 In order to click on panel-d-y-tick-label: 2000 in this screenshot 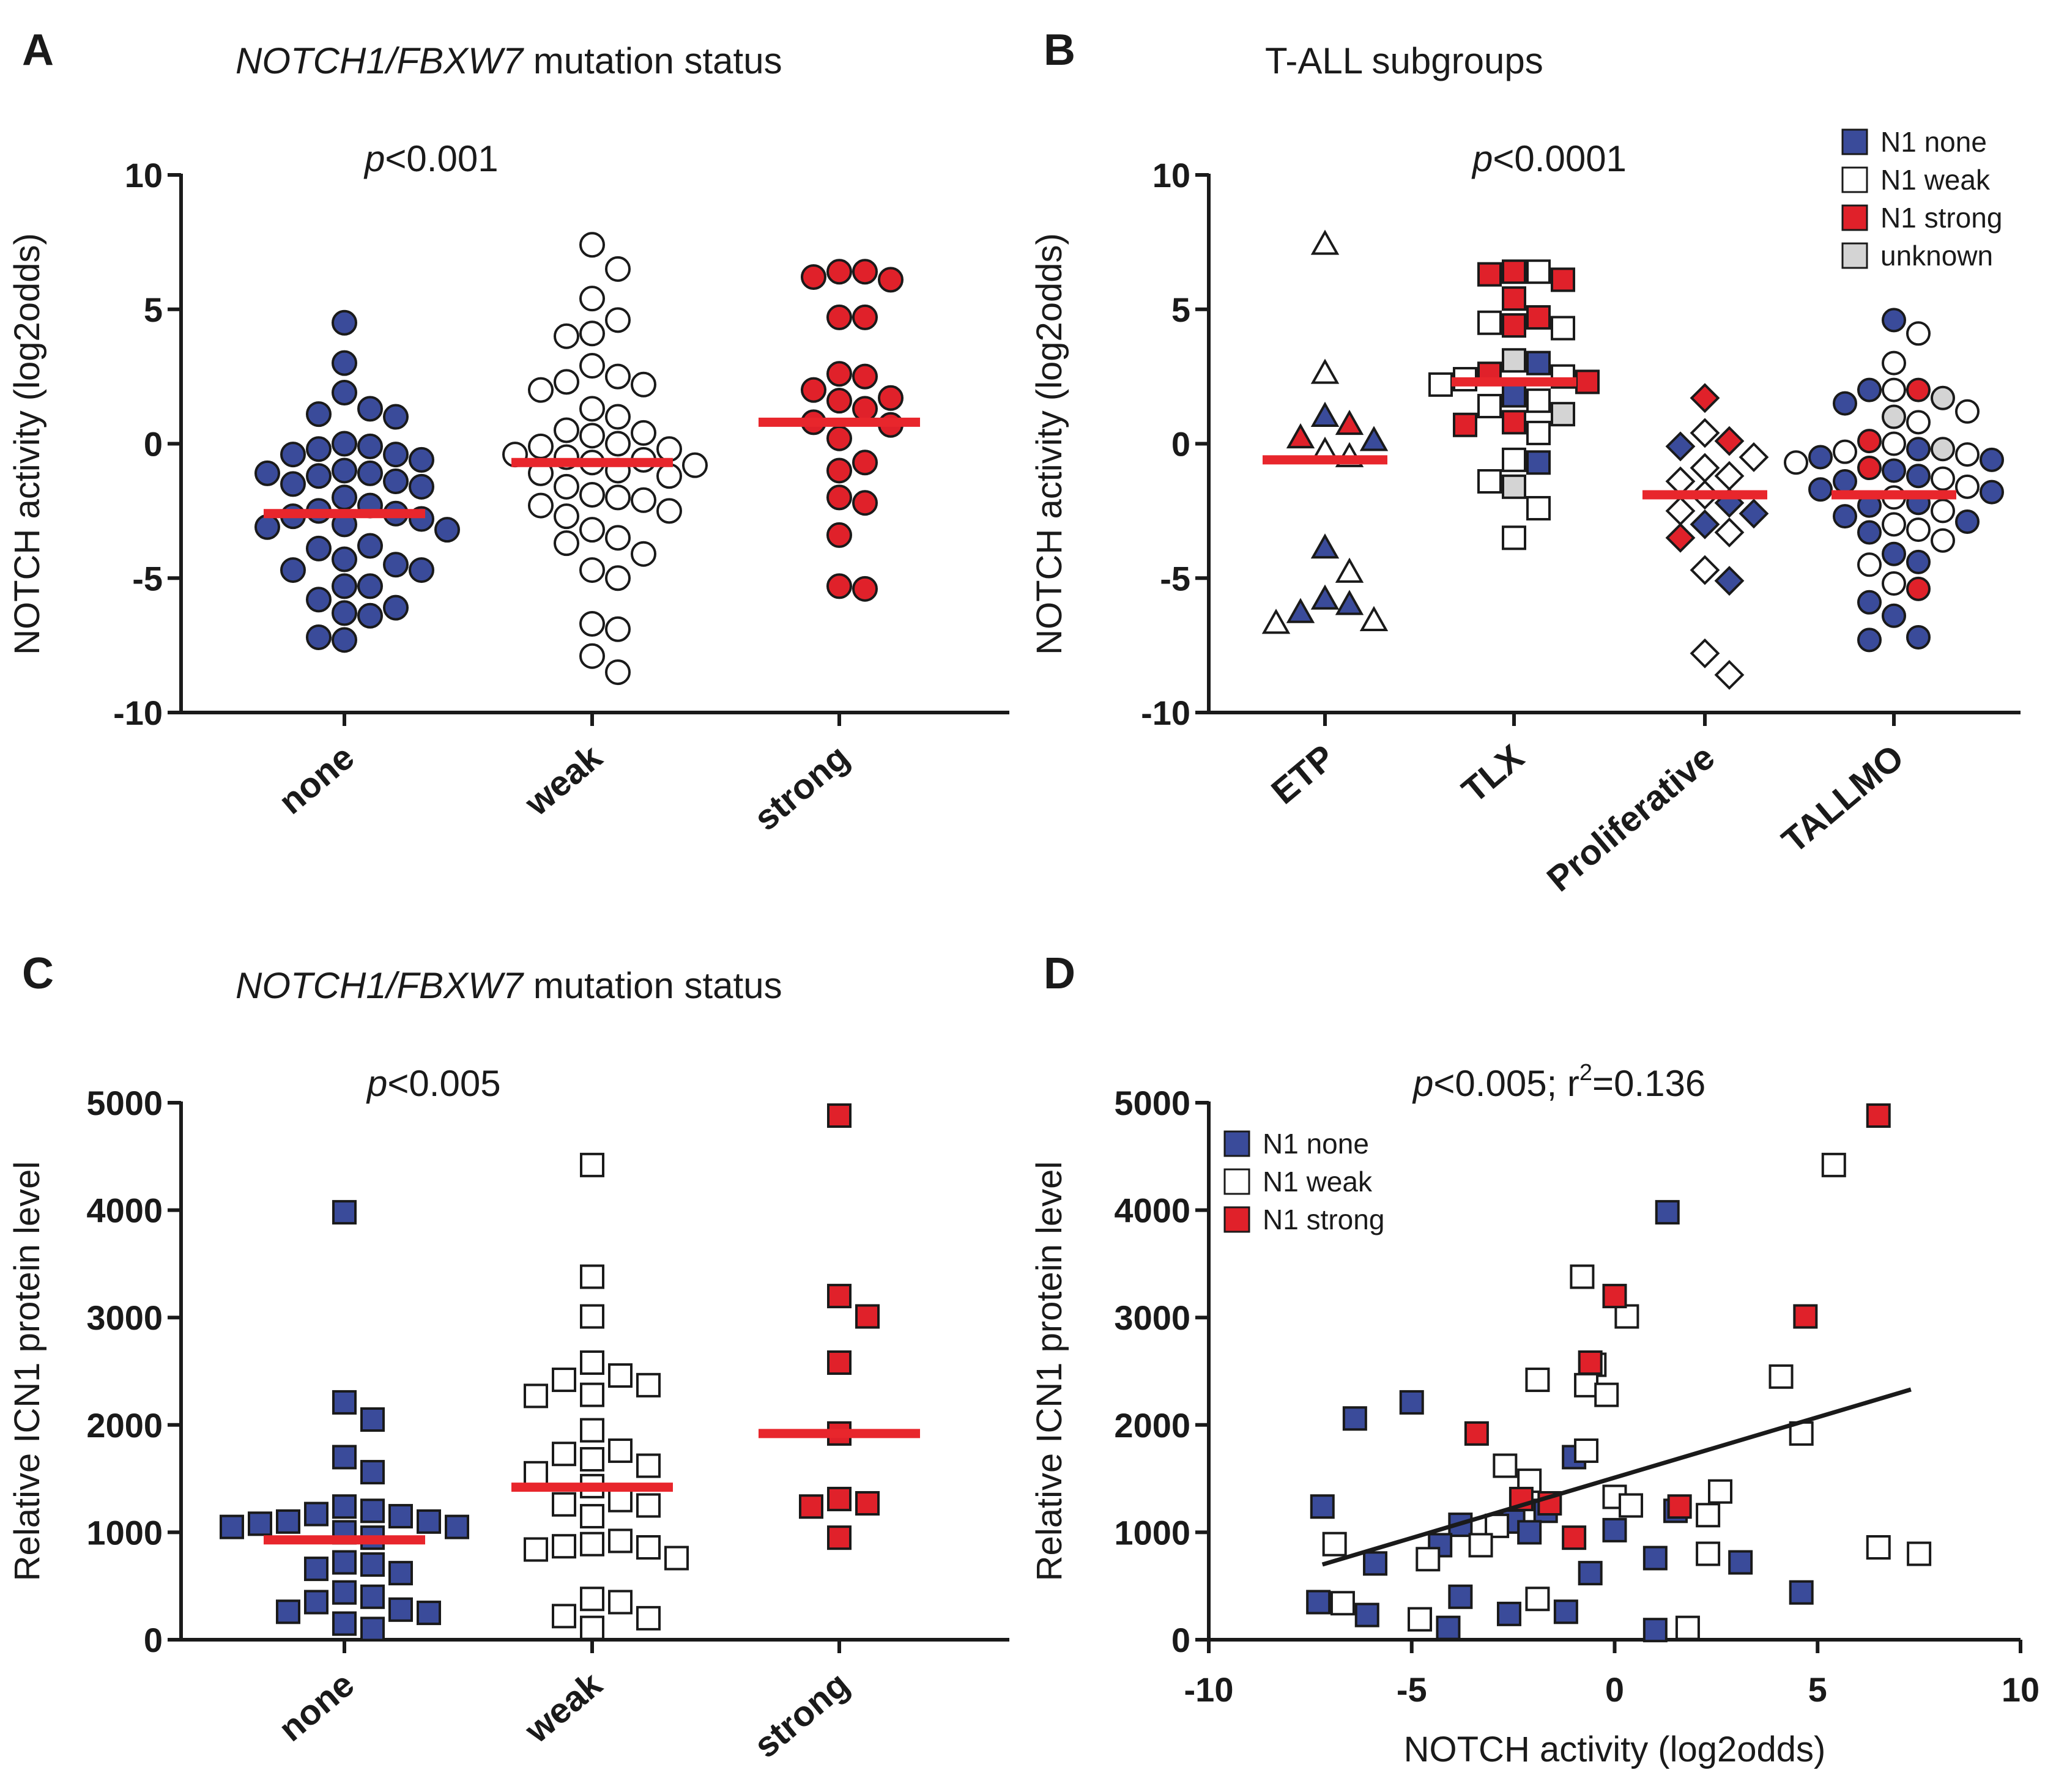, I will do `click(1152, 1425)`.